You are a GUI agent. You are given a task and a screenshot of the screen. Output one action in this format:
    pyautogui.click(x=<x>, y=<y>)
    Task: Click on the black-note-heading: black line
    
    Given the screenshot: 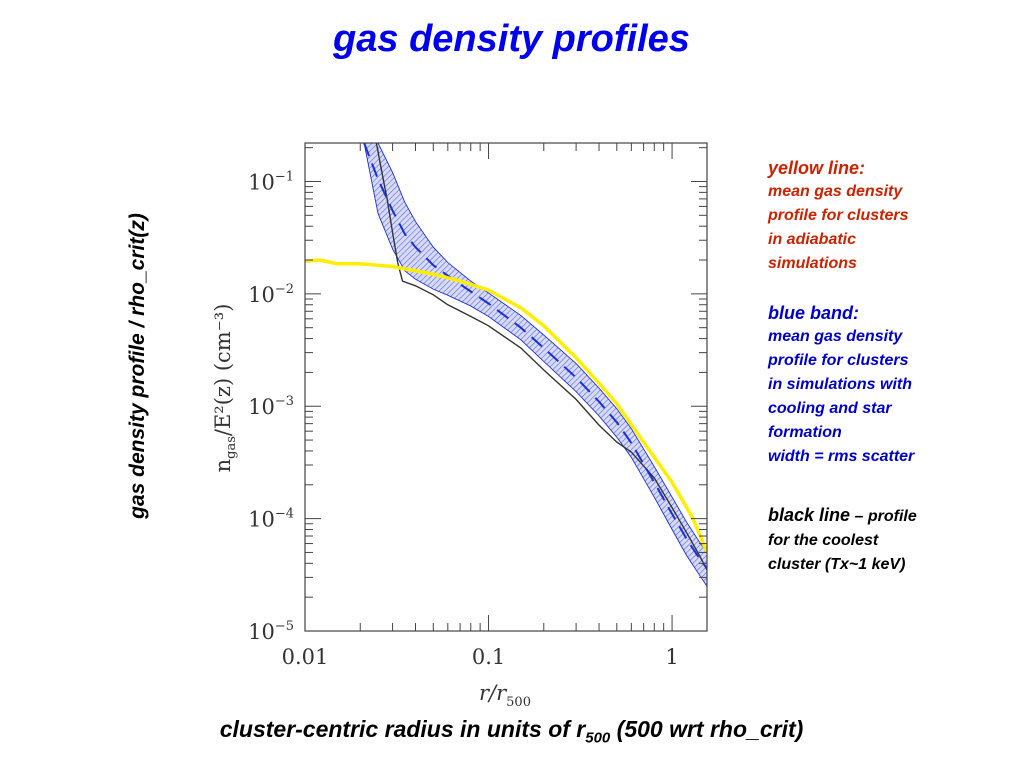 What is the action you would take?
    pyautogui.click(x=809, y=515)
    